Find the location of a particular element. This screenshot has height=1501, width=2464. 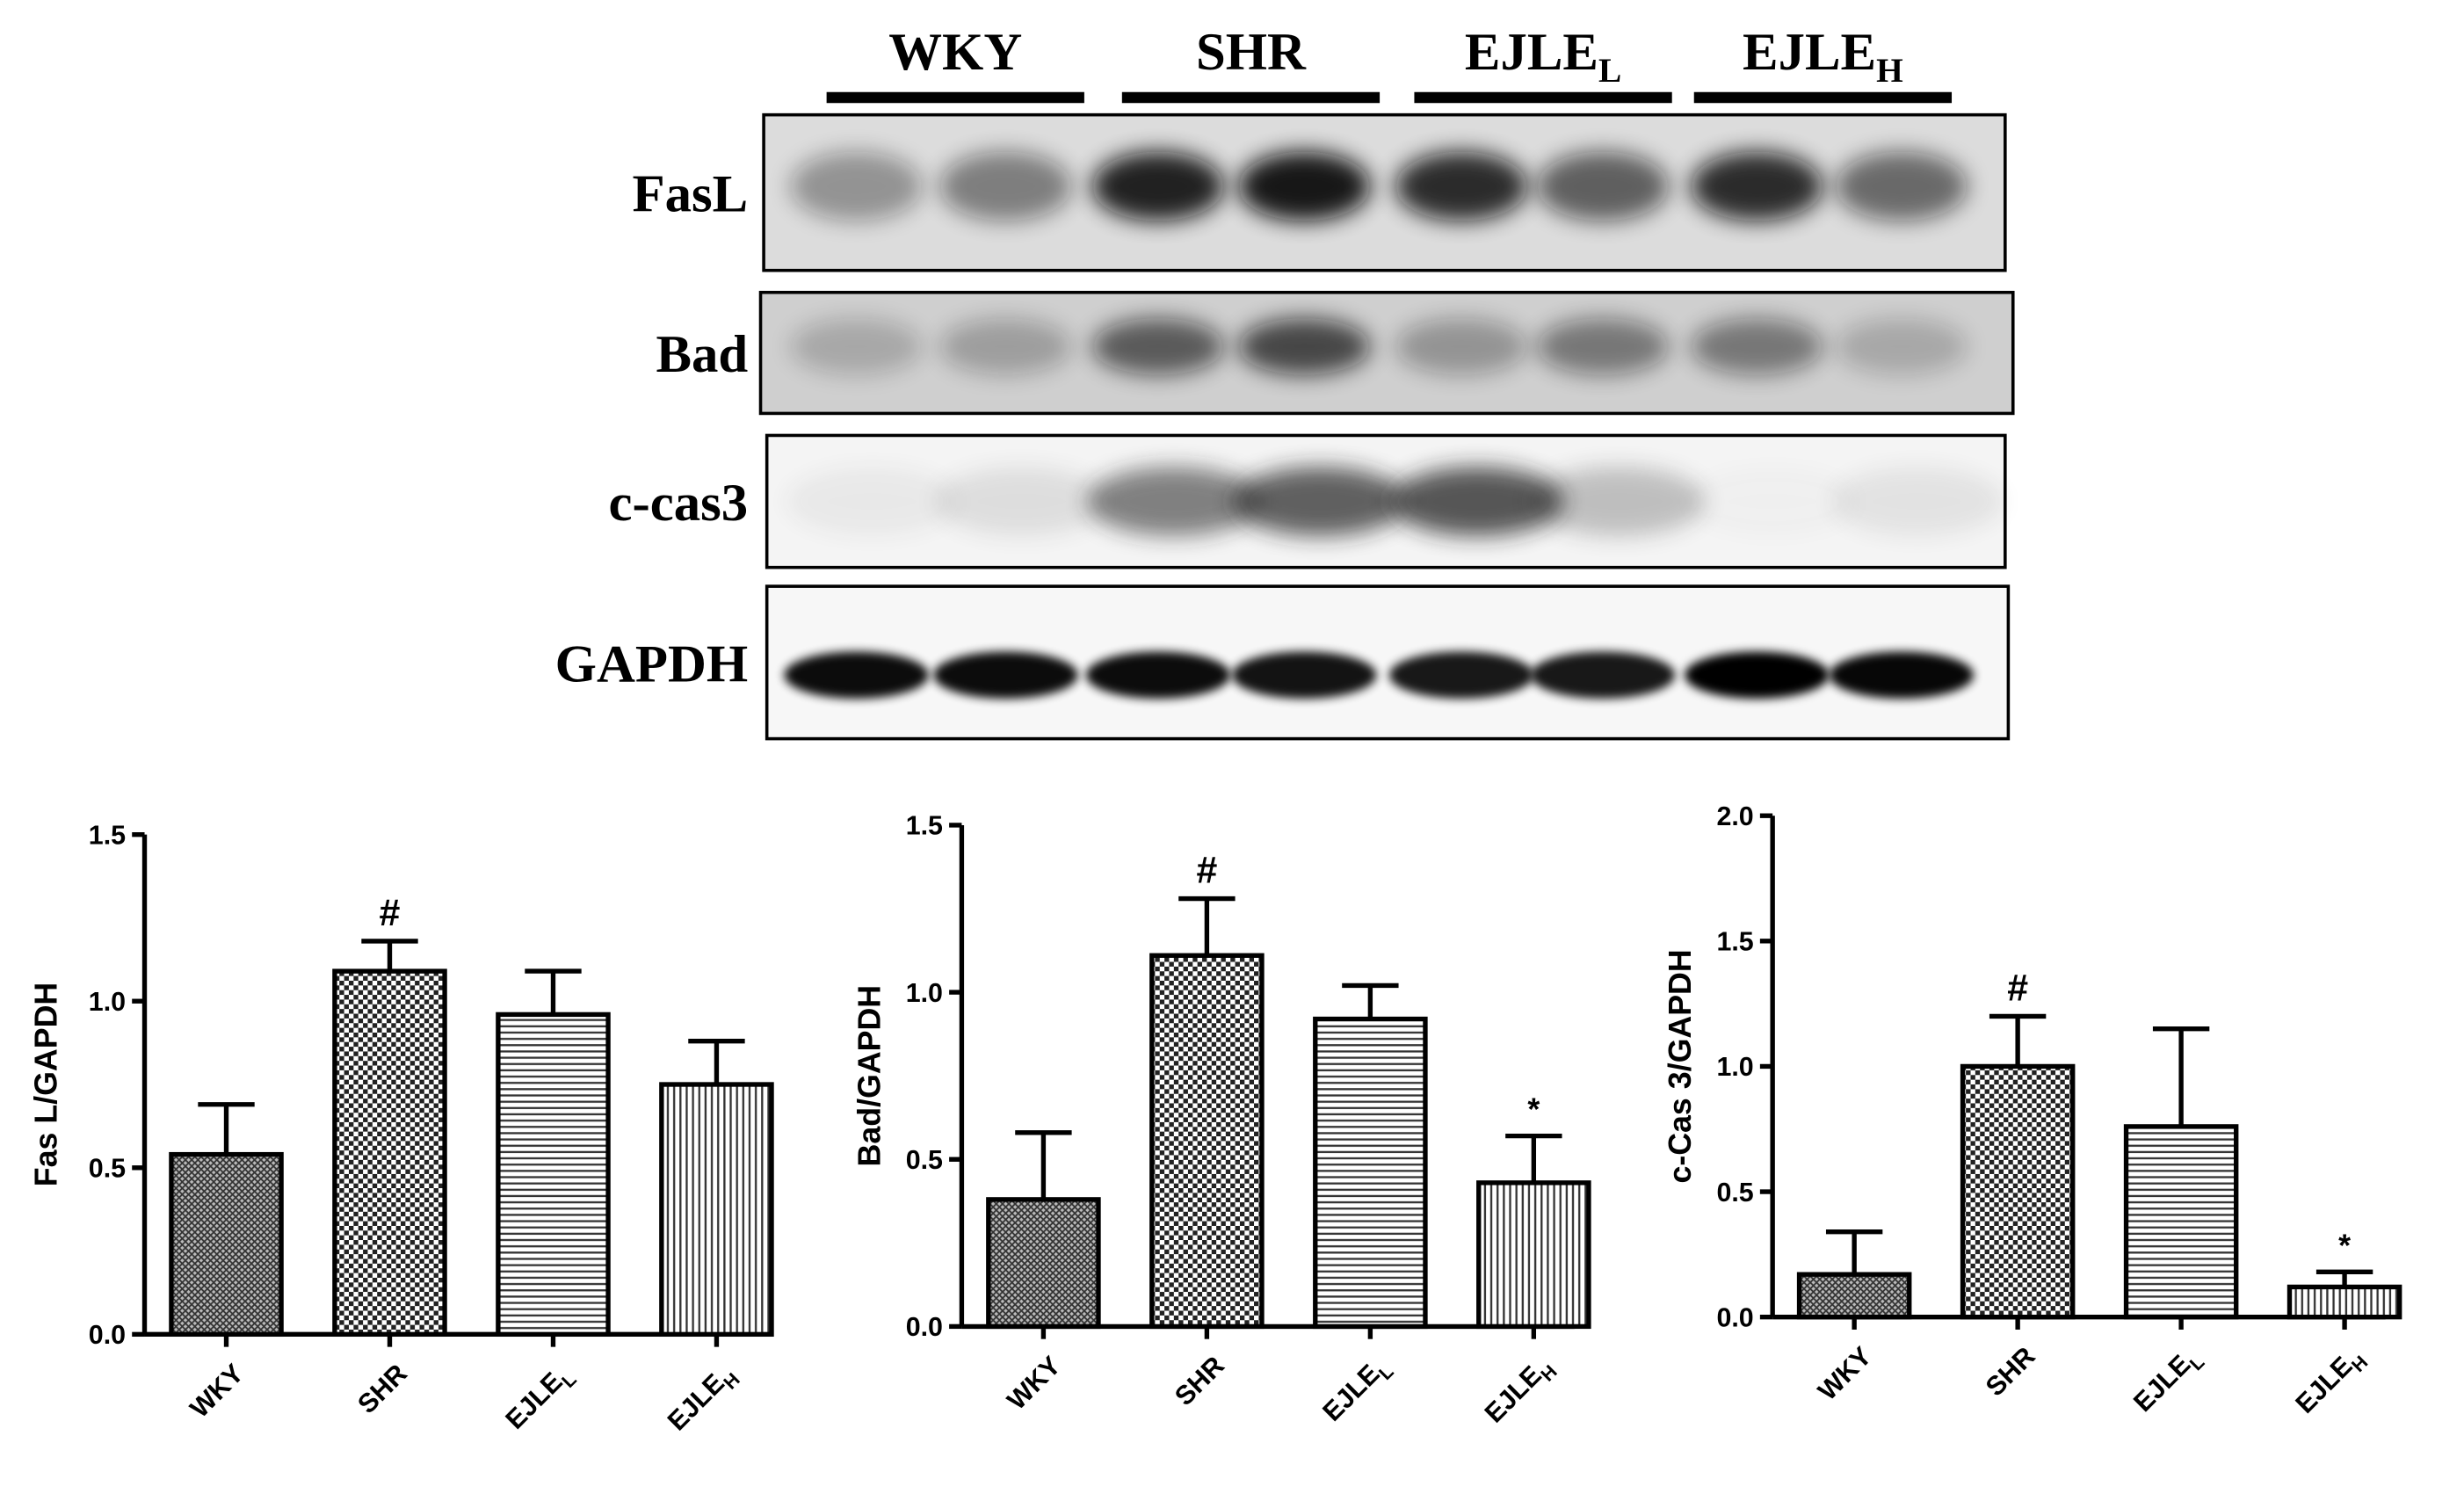

group-subscript: L is located at coordinates (1609, 70).